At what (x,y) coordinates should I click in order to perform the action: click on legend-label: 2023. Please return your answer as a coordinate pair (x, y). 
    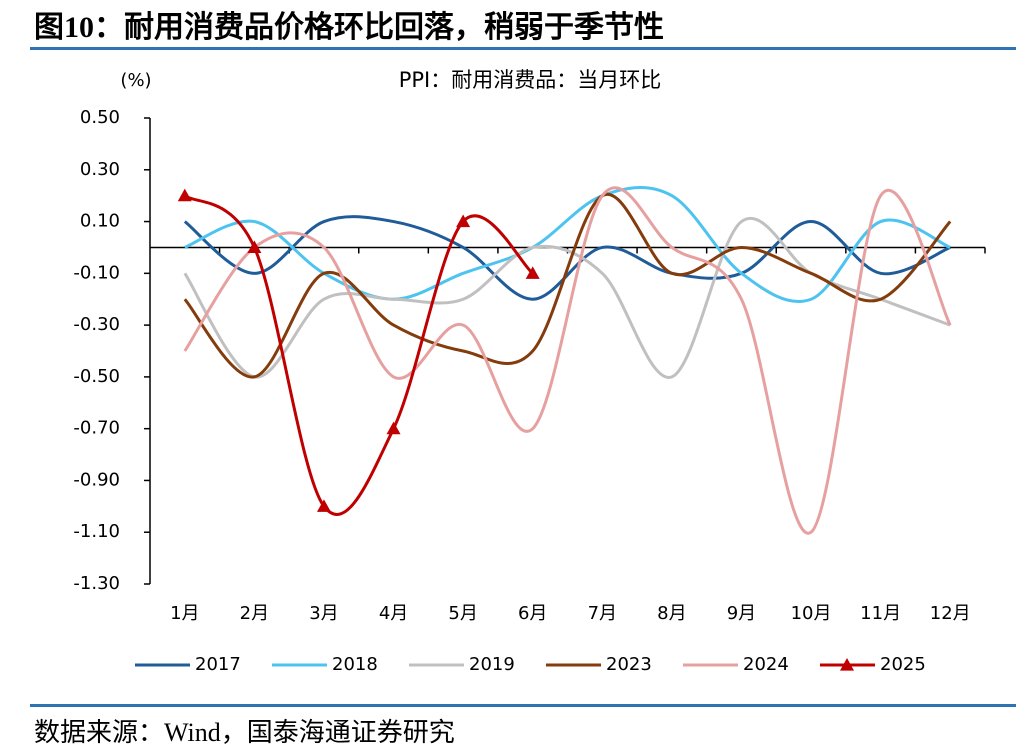
    Looking at the image, I should click on (629, 664).